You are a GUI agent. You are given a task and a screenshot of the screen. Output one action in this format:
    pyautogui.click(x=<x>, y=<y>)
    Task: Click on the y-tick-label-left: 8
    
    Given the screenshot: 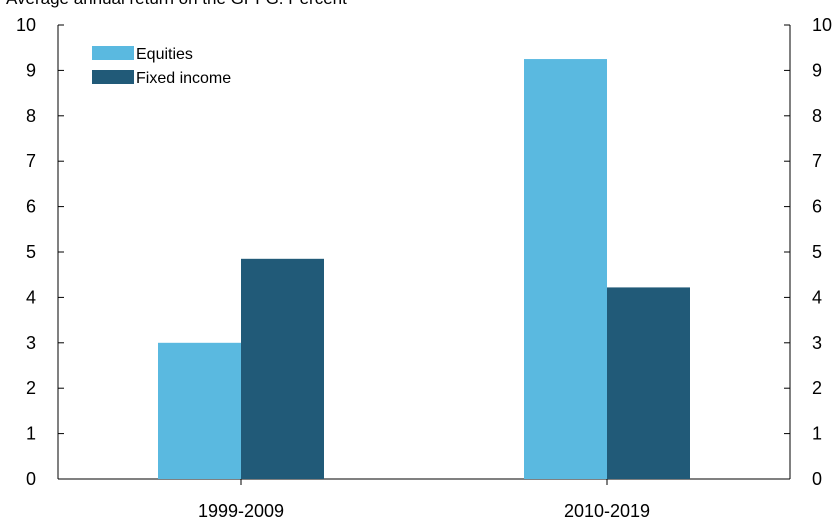 What is the action you would take?
    pyautogui.click(x=31, y=116)
    